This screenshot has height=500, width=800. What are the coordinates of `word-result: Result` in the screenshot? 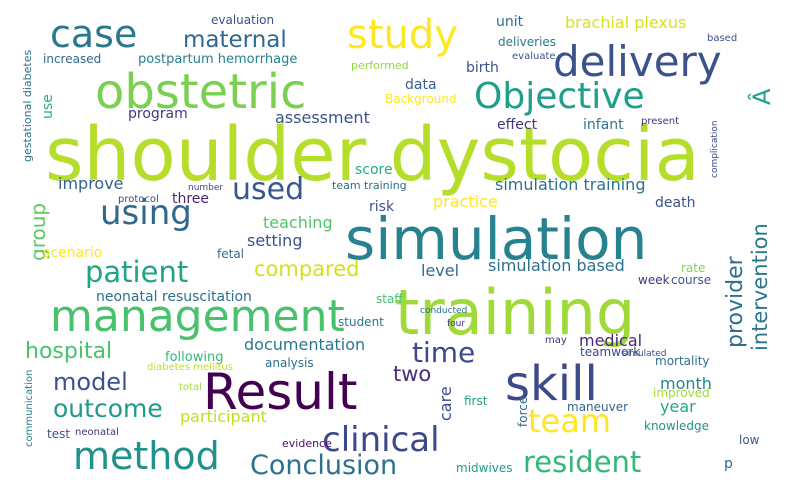 It's located at (280, 392).